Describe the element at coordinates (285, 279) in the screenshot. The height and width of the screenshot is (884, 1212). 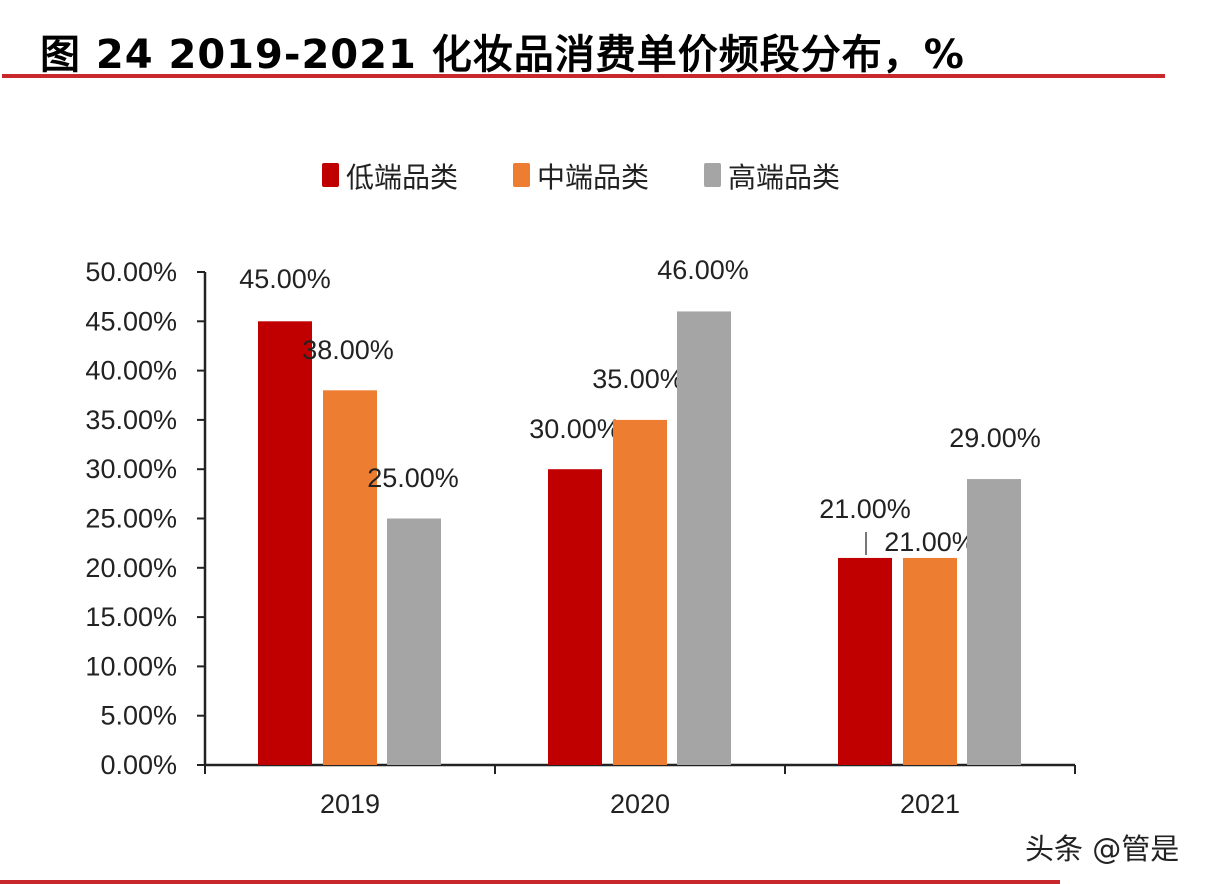
I see `data-label: 45.00%` at that location.